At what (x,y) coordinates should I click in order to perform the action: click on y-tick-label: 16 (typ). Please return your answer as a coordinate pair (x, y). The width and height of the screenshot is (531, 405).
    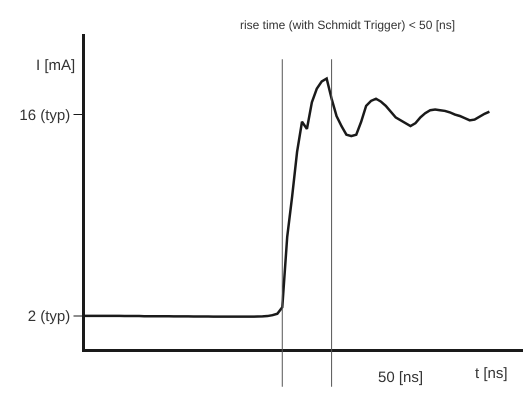
    Looking at the image, I should click on (44, 115).